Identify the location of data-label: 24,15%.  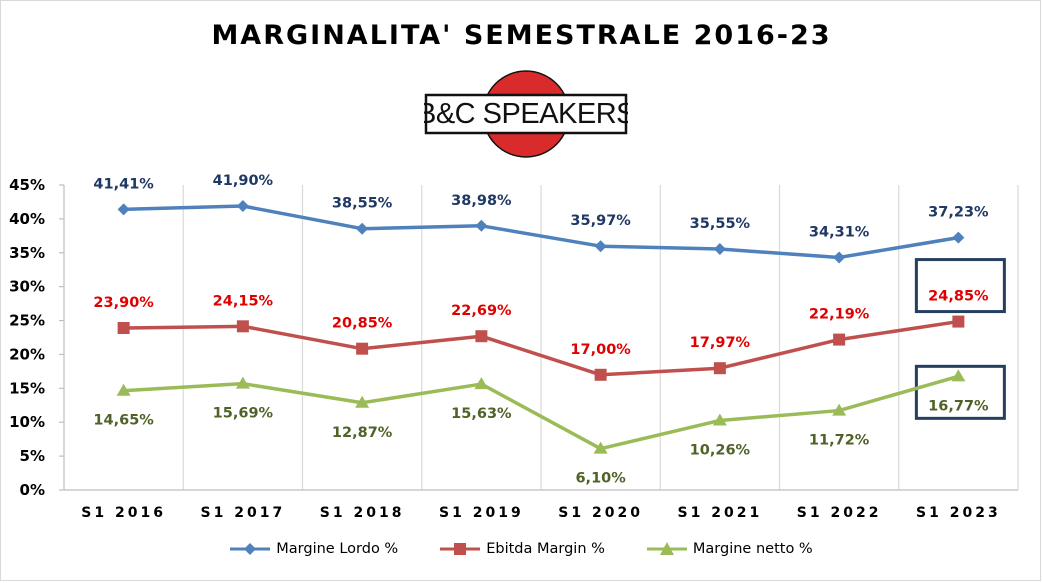
(243, 301).